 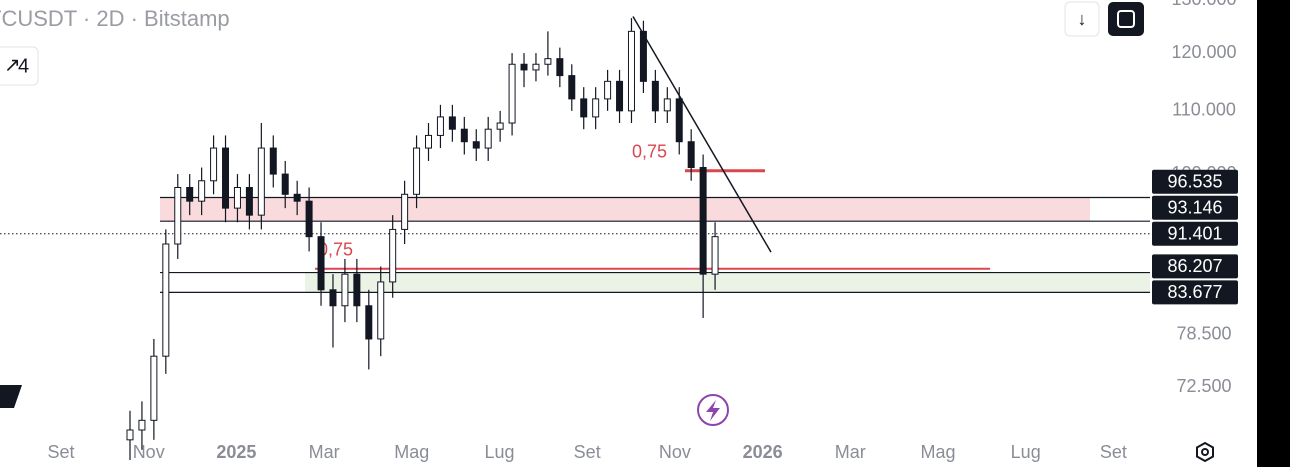 What do you see at coordinates (11, 396) in the screenshot?
I see `logo` at bounding box center [11, 396].